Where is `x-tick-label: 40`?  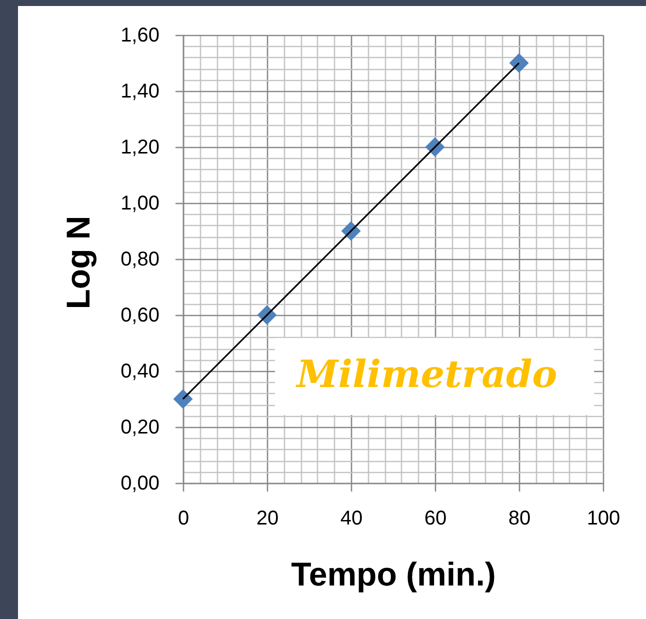
x-tick-label: 40 is located at coordinates (351, 519).